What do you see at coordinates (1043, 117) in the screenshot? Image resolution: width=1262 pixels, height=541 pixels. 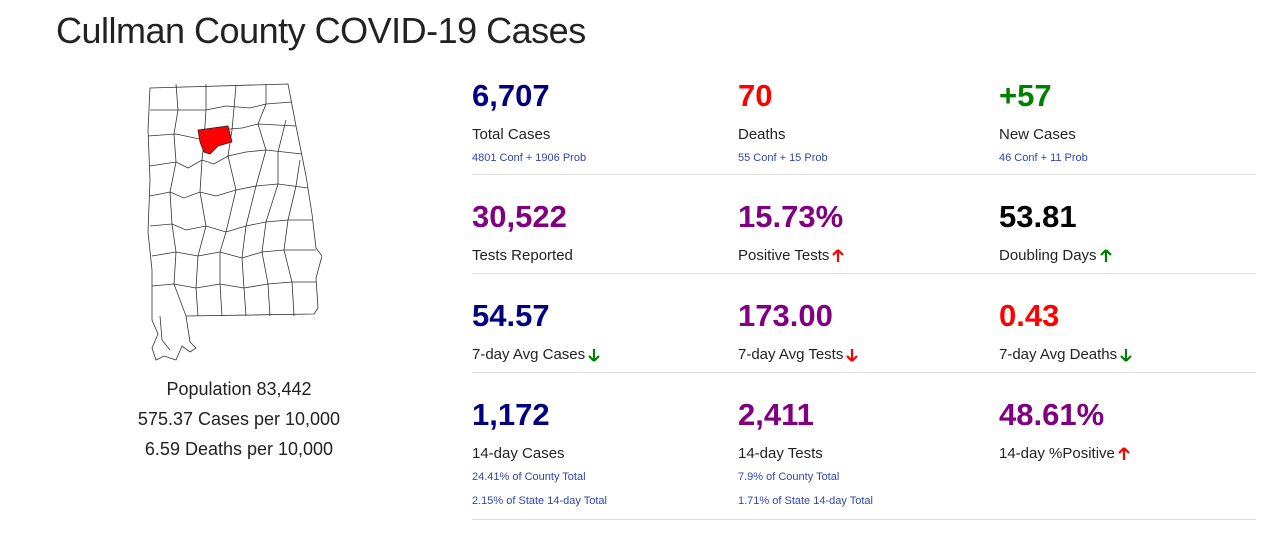 I see `stat-new-cases: +57 New Cases 46 Conf + 11 Prob` at bounding box center [1043, 117].